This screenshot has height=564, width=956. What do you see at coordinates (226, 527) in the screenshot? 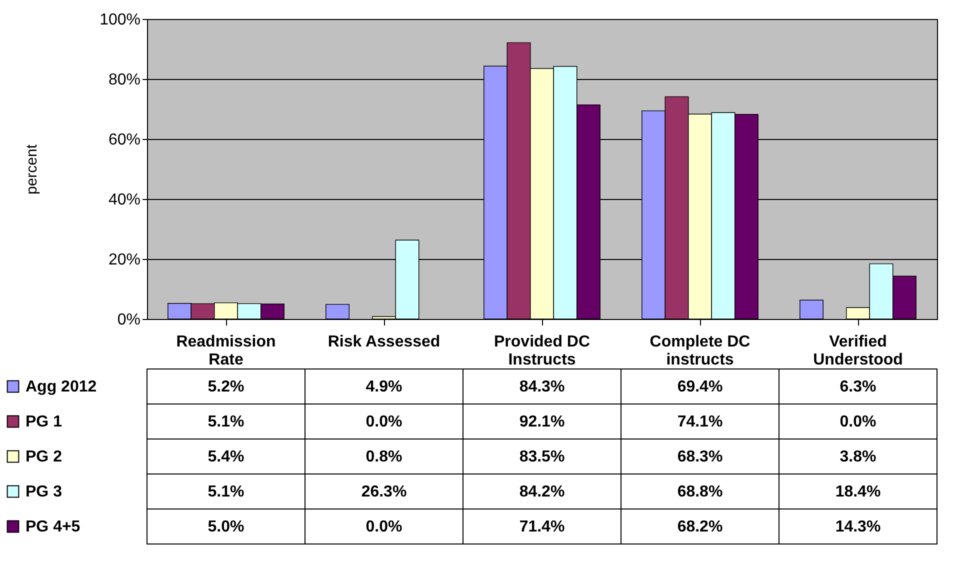
I see `data-label: 5.0%` at bounding box center [226, 527].